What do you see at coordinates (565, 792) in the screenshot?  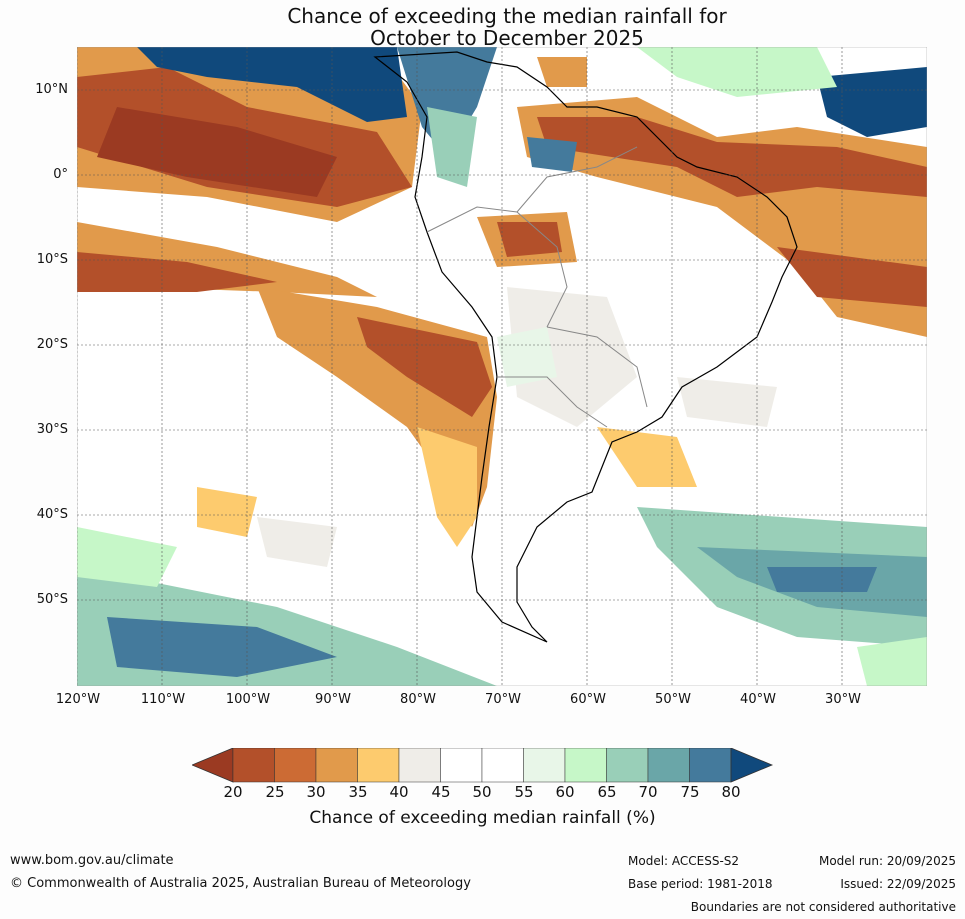 I see `legend-tick: 60` at bounding box center [565, 792].